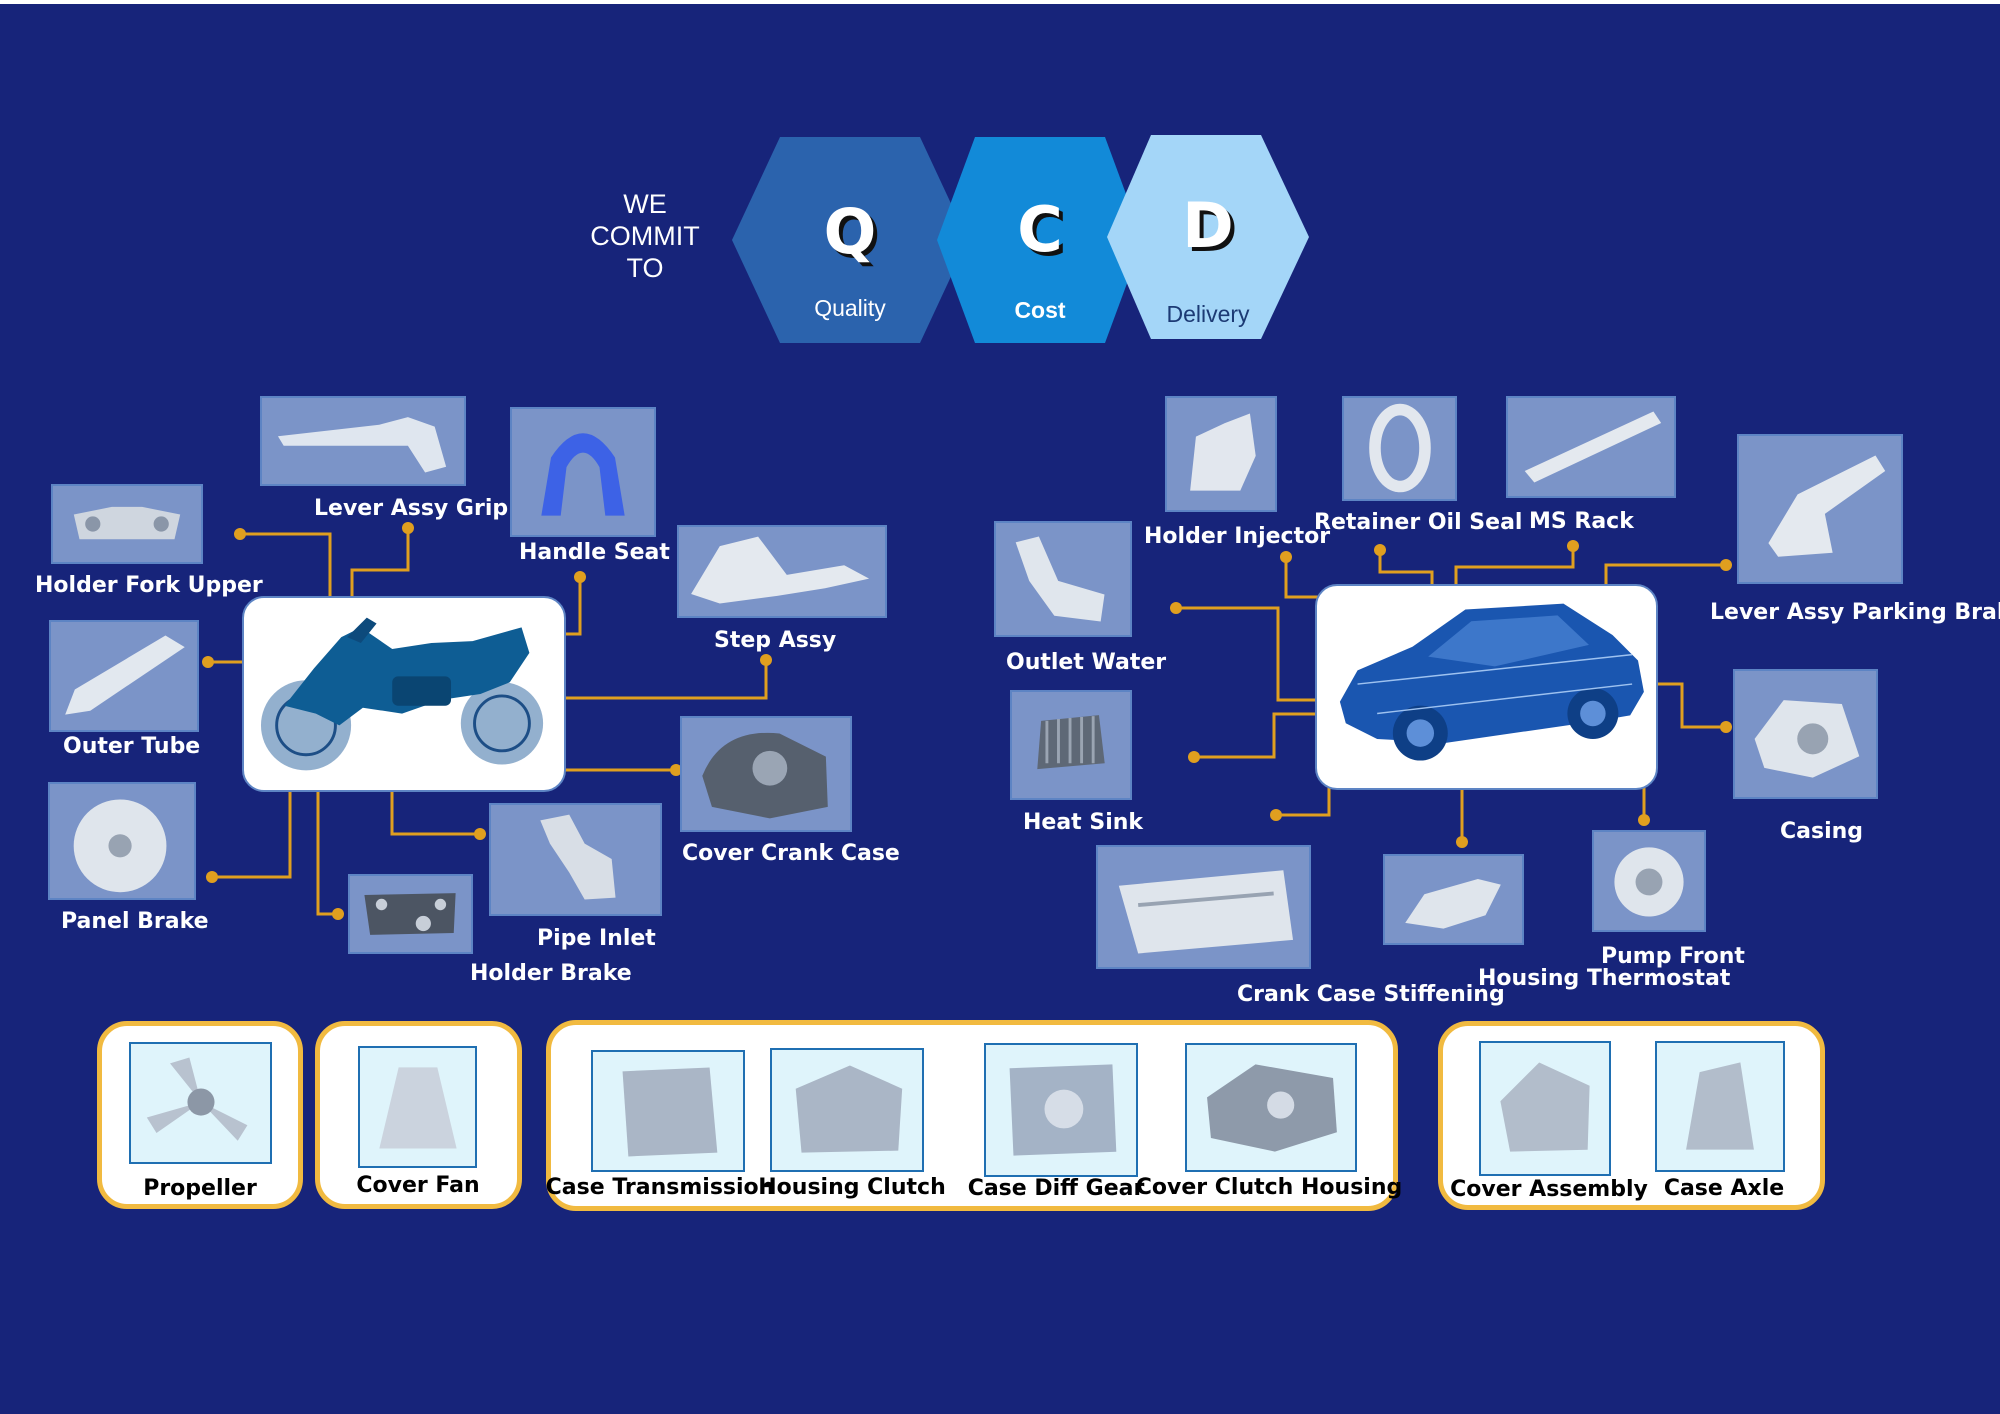 The width and height of the screenshot is (2000, 1414). I want to click on ms-rack-drawing, so click(1593, 447).